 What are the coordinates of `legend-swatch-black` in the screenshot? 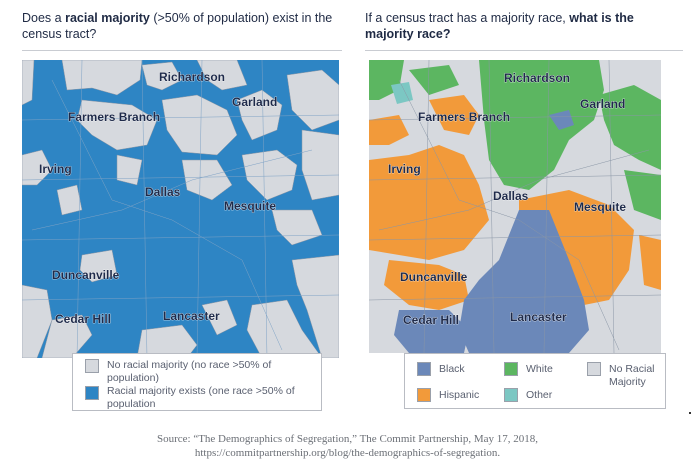 It's located at (424, 369).